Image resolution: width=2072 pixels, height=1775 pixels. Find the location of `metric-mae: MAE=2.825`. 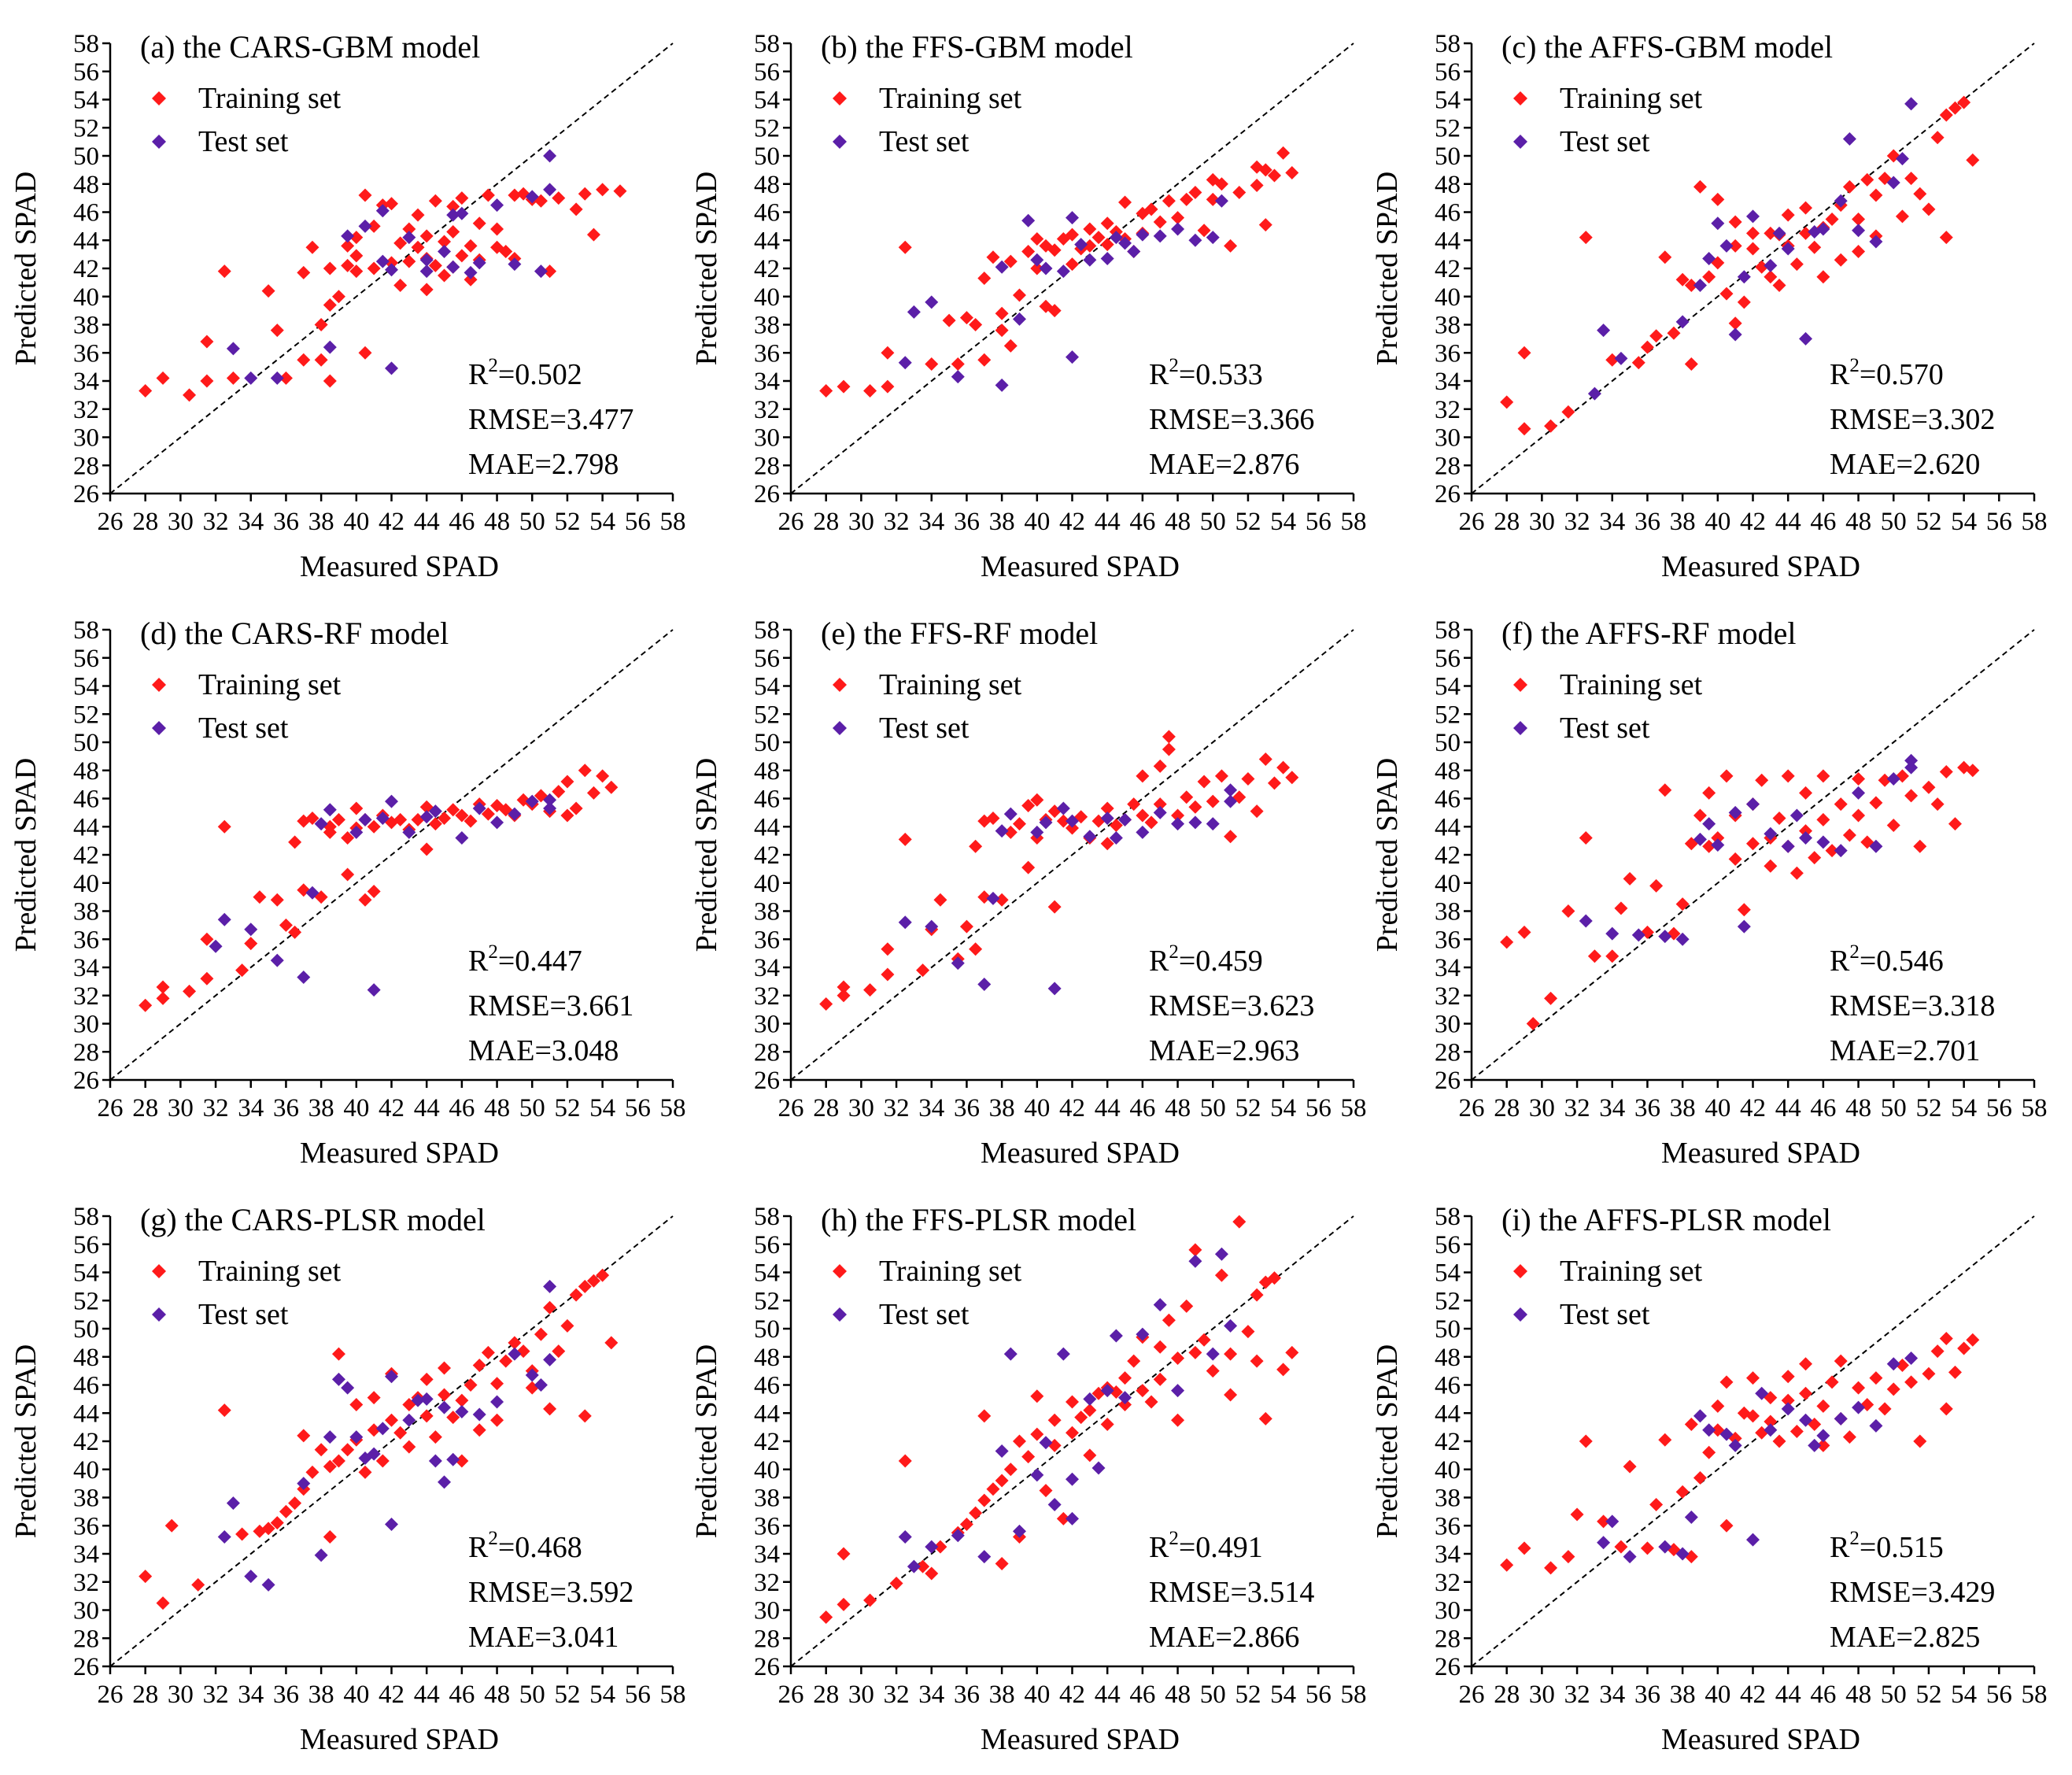

metric-mae: MAE=2.825 is located at coordinates (1905, 1638).